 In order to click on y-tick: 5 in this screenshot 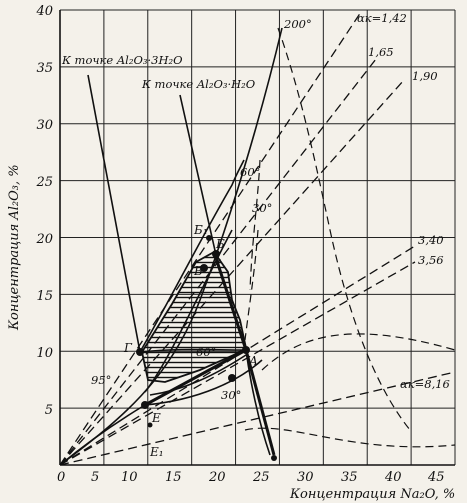, I will do `click(49, 410)`.